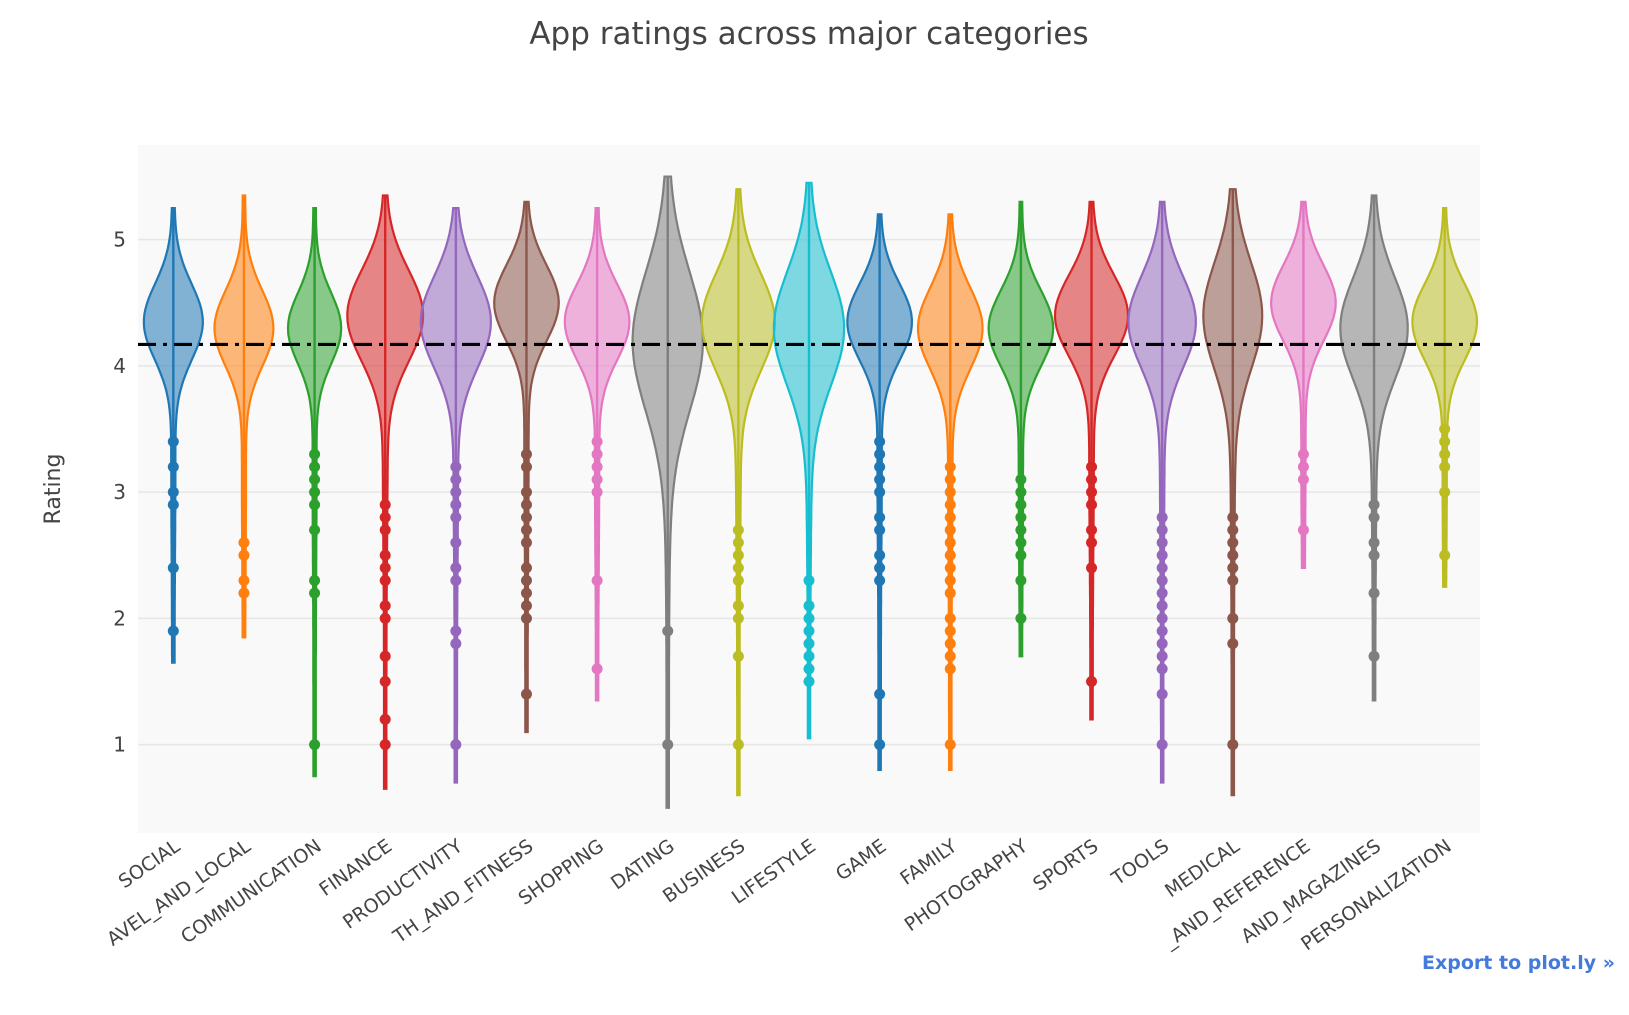 The image size is (1629, 1015). Describe the element at coordinates (950, 492) in the screenshot. I see `violin-family` at that location.